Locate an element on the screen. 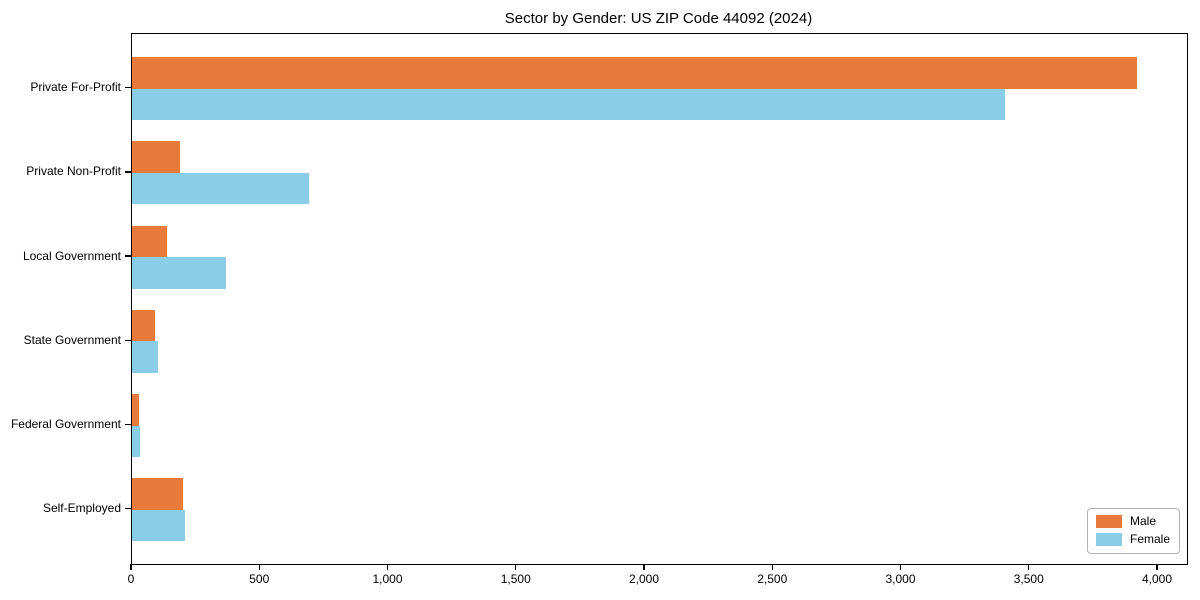 The image size is (1200, 600). x-tick-label: 0 is located at coordinates (131, 579).